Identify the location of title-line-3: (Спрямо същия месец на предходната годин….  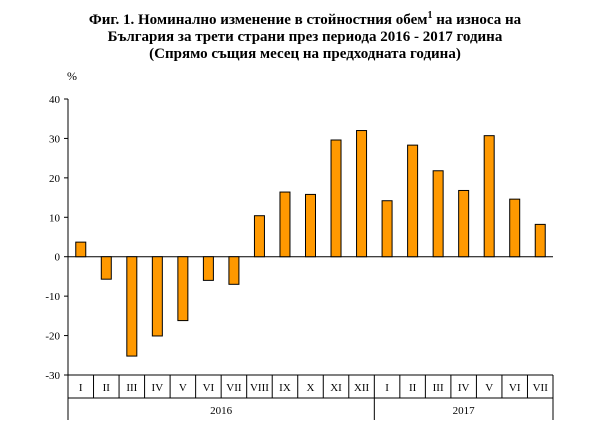
(305, 54).